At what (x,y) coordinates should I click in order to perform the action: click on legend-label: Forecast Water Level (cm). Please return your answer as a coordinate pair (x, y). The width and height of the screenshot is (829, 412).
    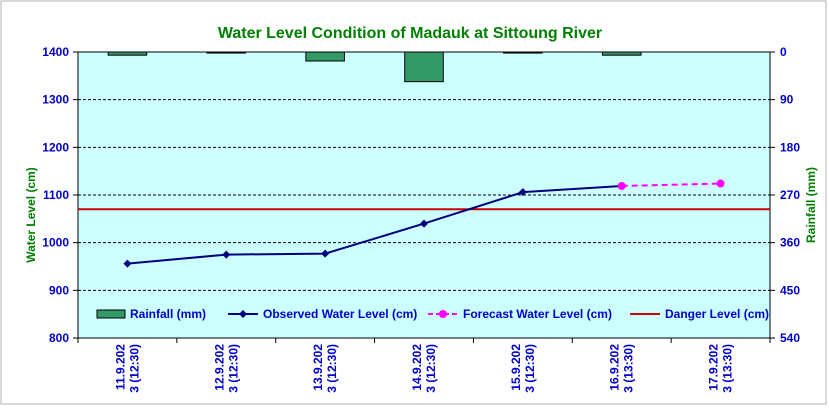
    Looking at the image, I should click on (537, 314).